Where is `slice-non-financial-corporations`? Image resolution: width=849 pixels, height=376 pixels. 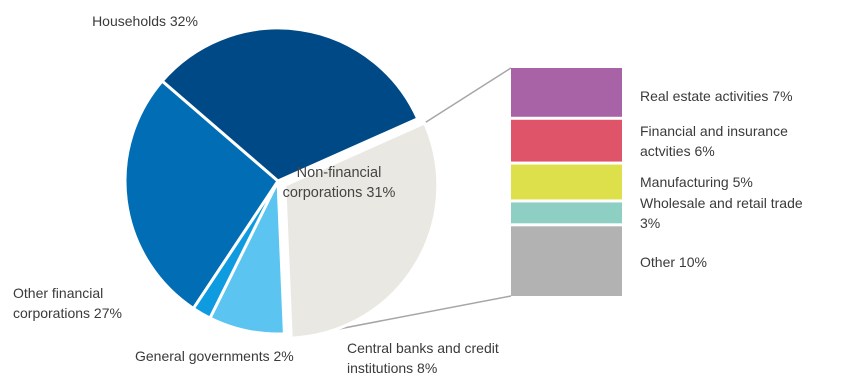 slice-non-financial-corporations is located at coordinates (361, 230).